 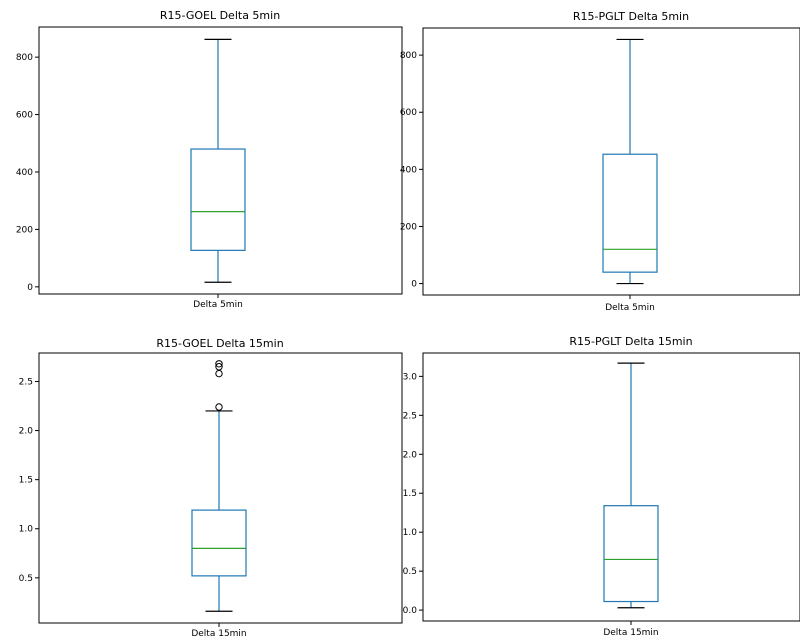 I want to click on y-tick-label: 3.0, so click(x=410, y=377).